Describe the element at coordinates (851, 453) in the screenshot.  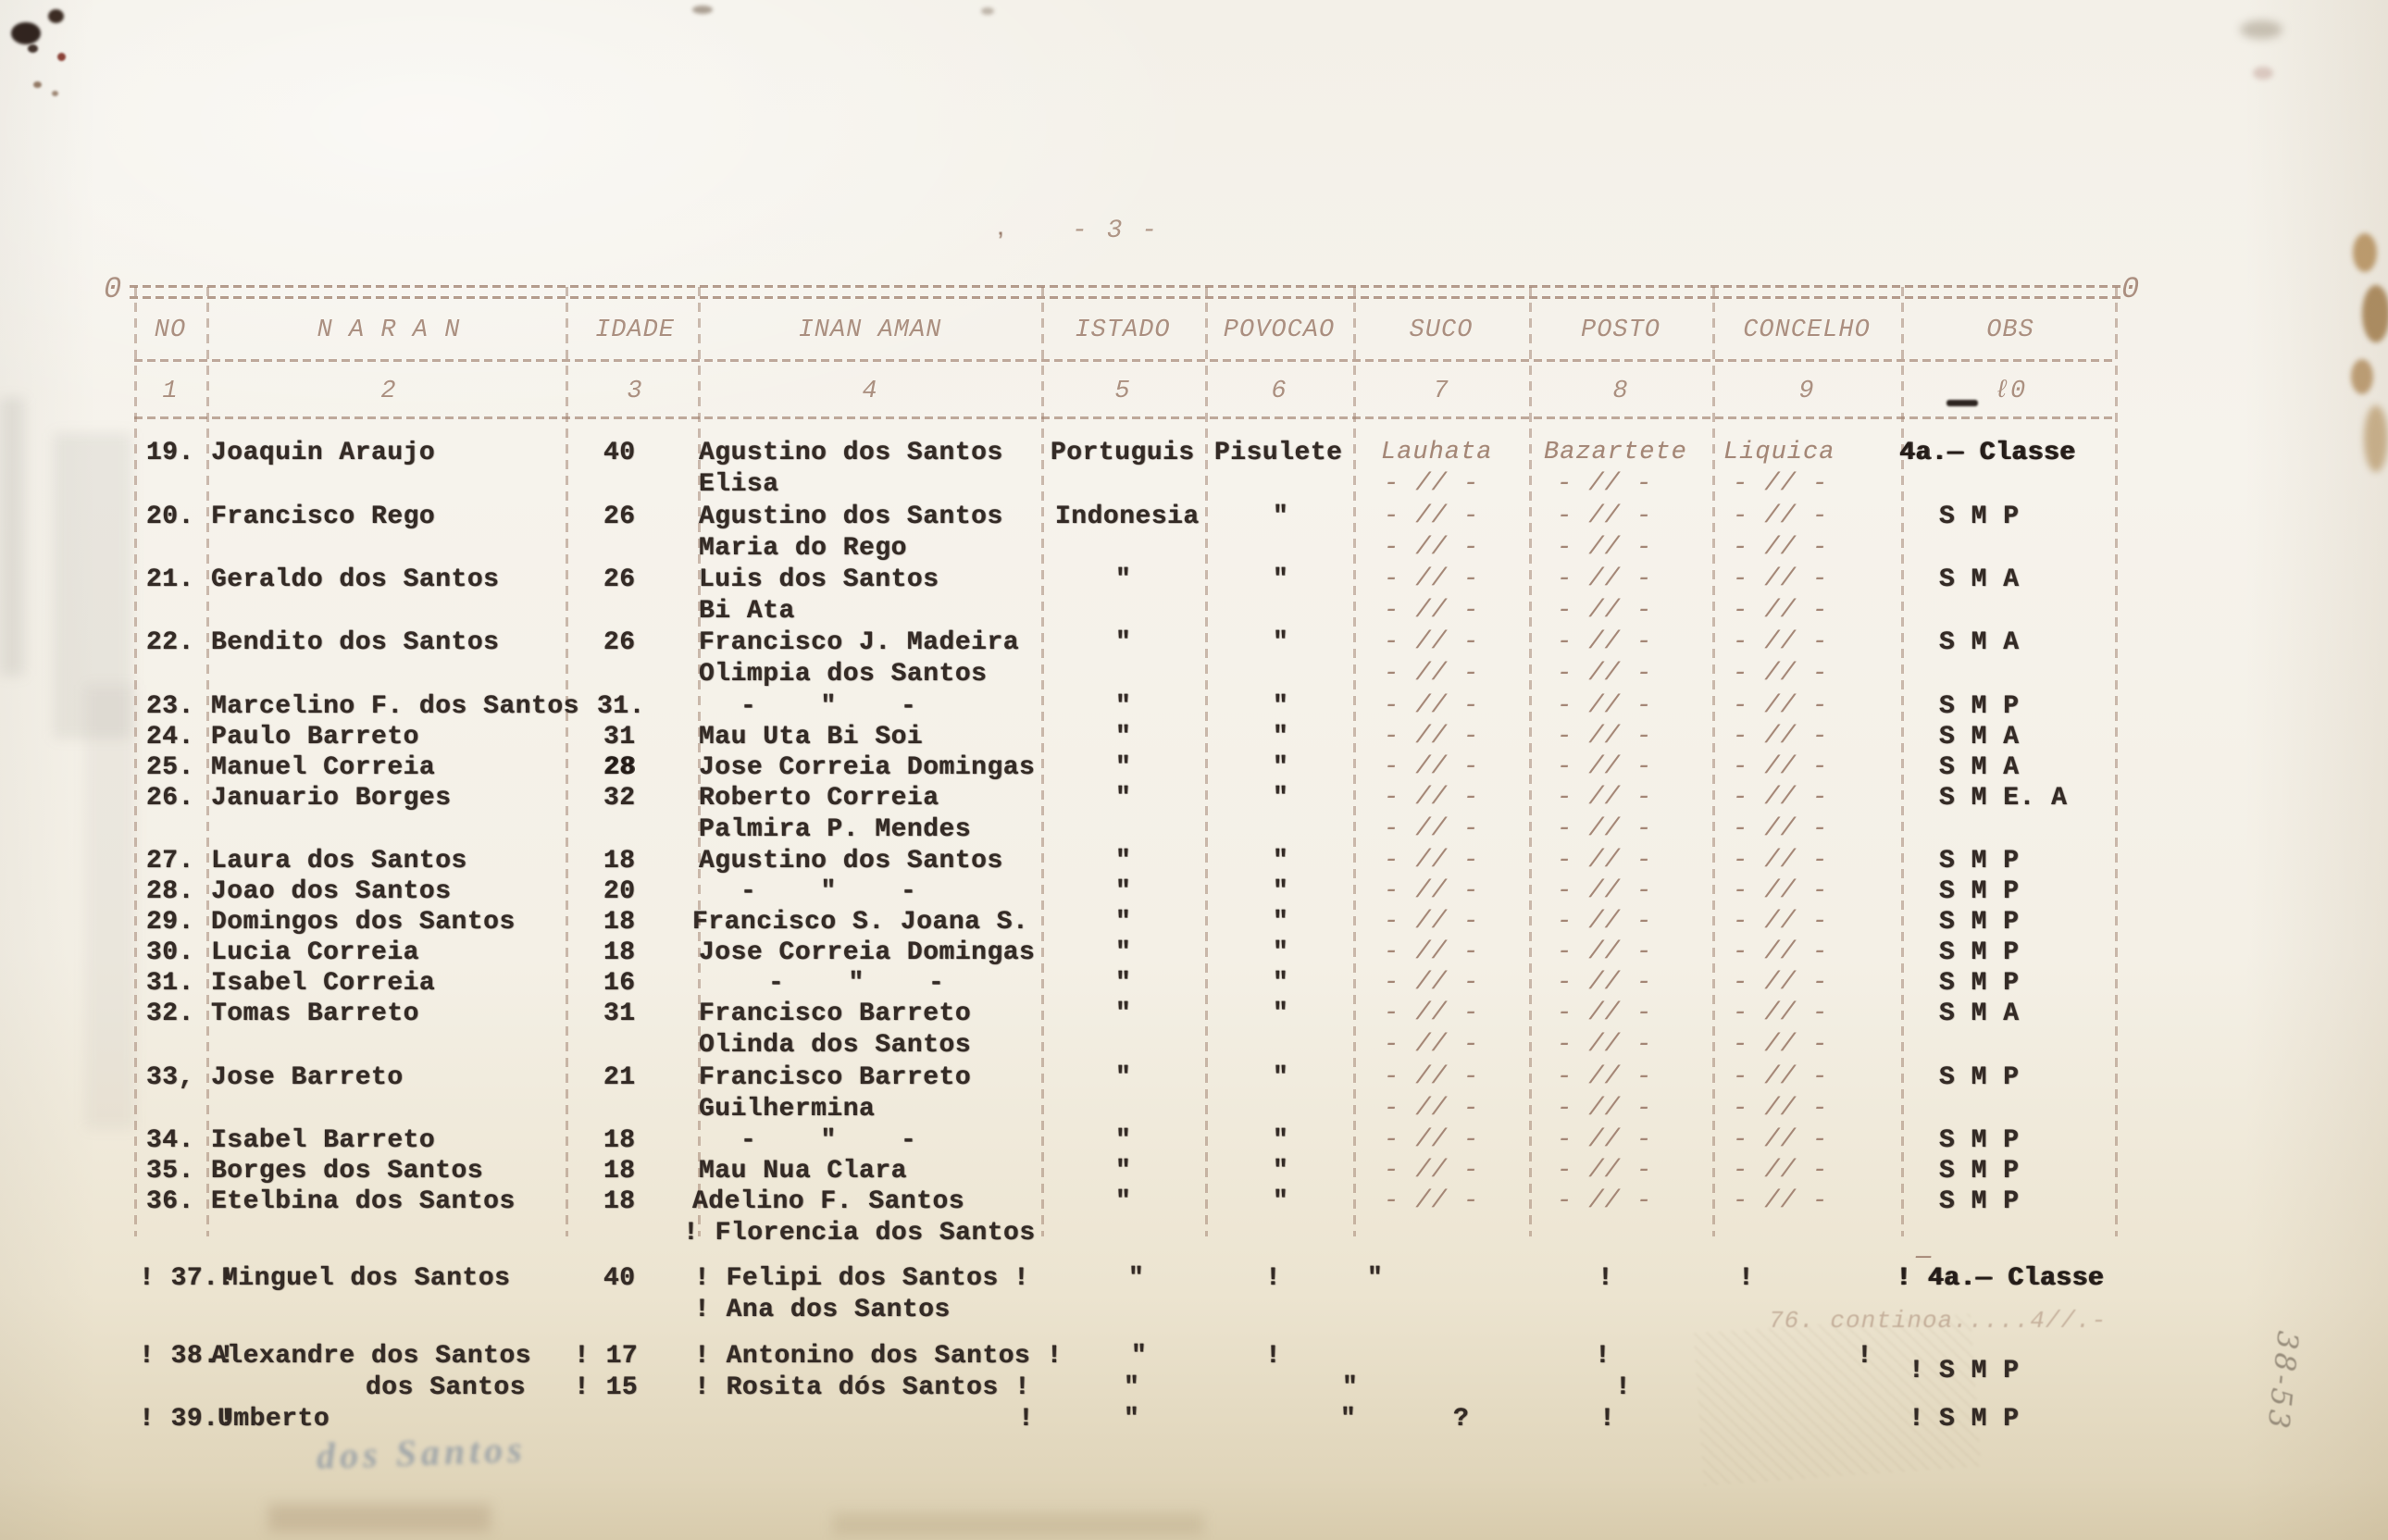
I see `typed-text: Agustino dos Santos` at that location.